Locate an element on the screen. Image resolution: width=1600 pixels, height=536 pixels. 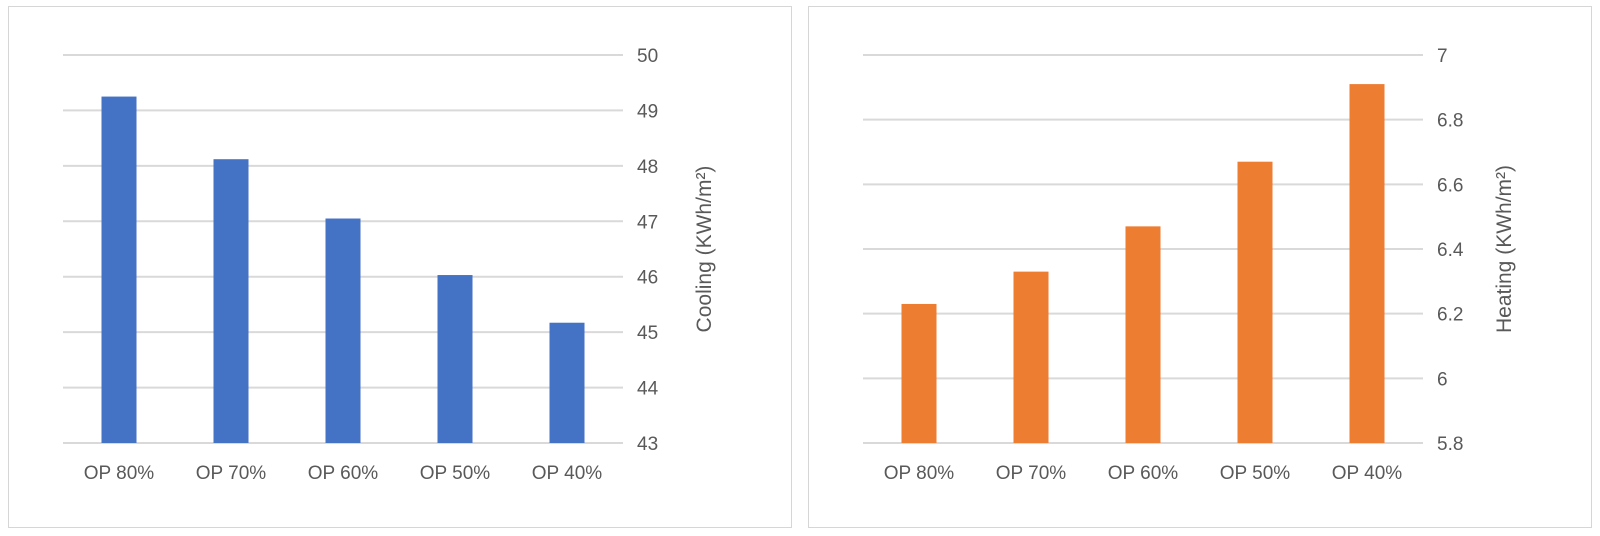
y-tick-label: 44 is located at coordinates (648, 389).